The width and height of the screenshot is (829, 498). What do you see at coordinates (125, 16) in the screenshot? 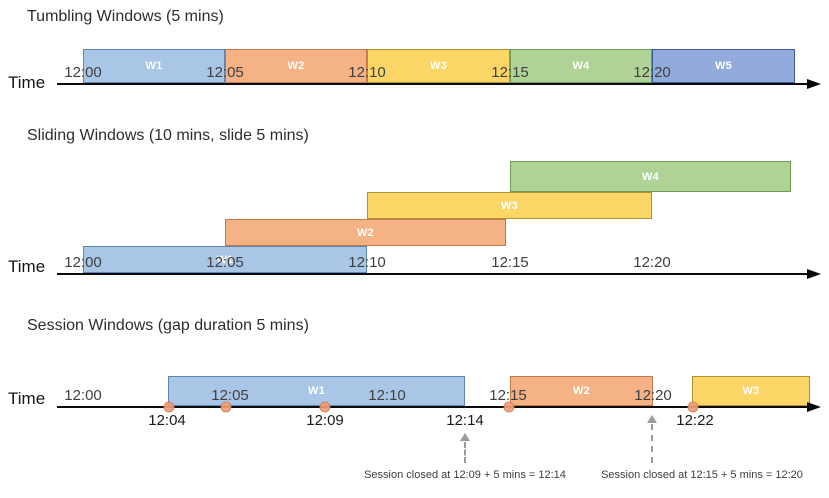
I see `section-title: Tumbling Windows (5 mins)` at bounding box center [125, 16].